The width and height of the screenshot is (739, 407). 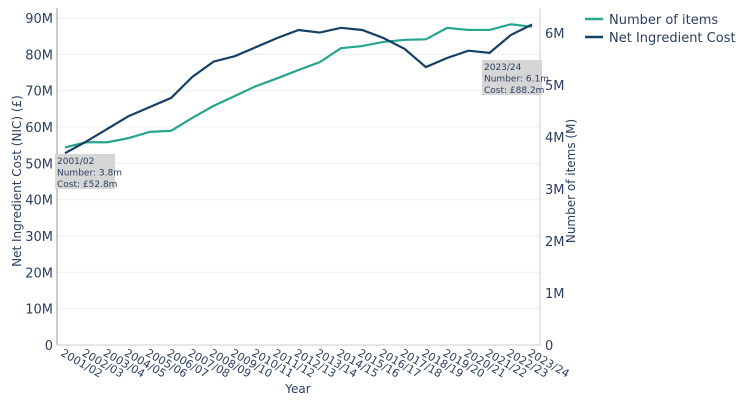 I want to click on y-right-axis-title: Number of items (M), so click(x=571, y=181).